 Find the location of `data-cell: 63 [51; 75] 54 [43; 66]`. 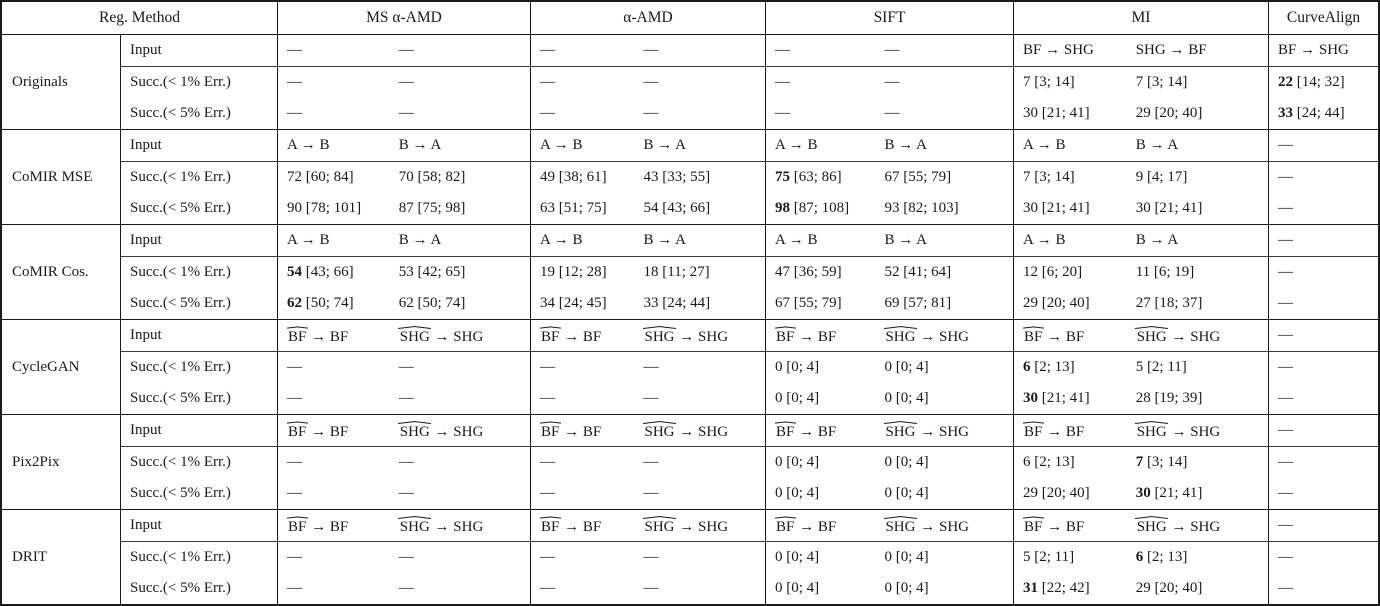

data-cell: 63 [51; 75] 54 [43; 66] is located at coordinates (647, 208).